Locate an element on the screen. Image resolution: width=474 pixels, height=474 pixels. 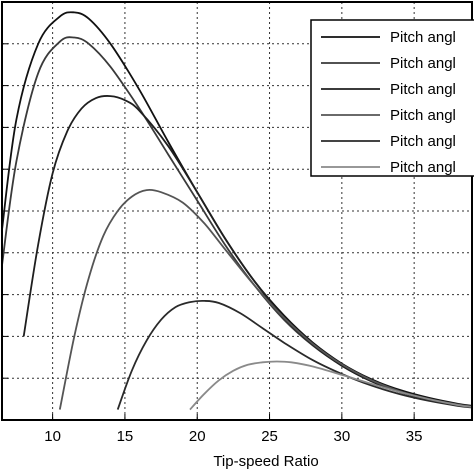
x-tick-label: 25 is located at coordinates (269, 436).